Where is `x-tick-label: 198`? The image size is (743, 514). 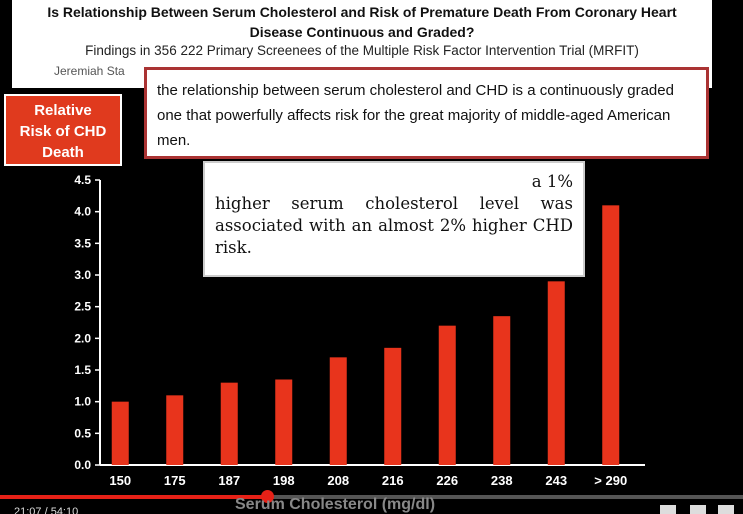 x-tick-label: 198 is located at coordinates (284, 480).